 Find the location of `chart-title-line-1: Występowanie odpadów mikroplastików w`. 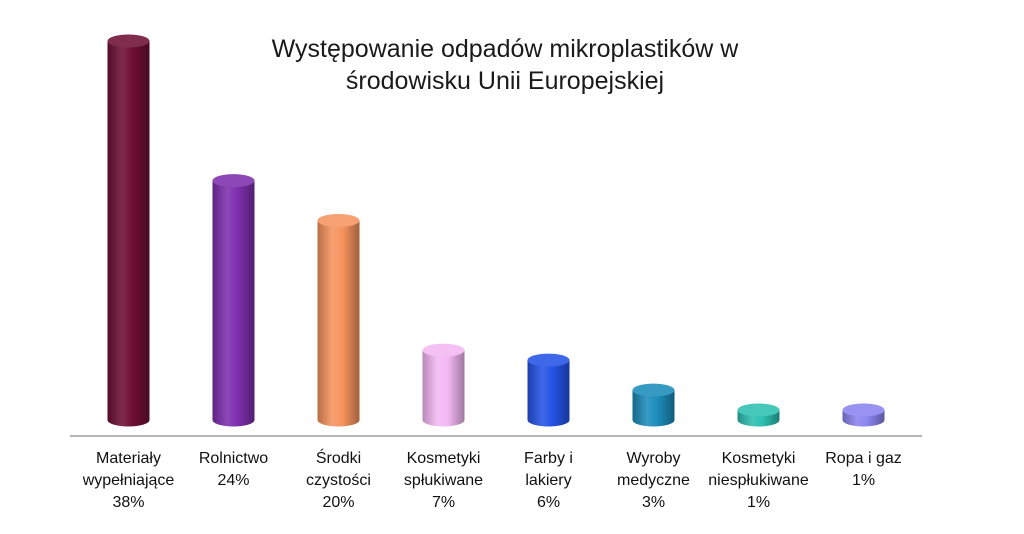

chart-title-line-1: Występowanie odpadów mikroplastików w is located at coordinates (505, 49).